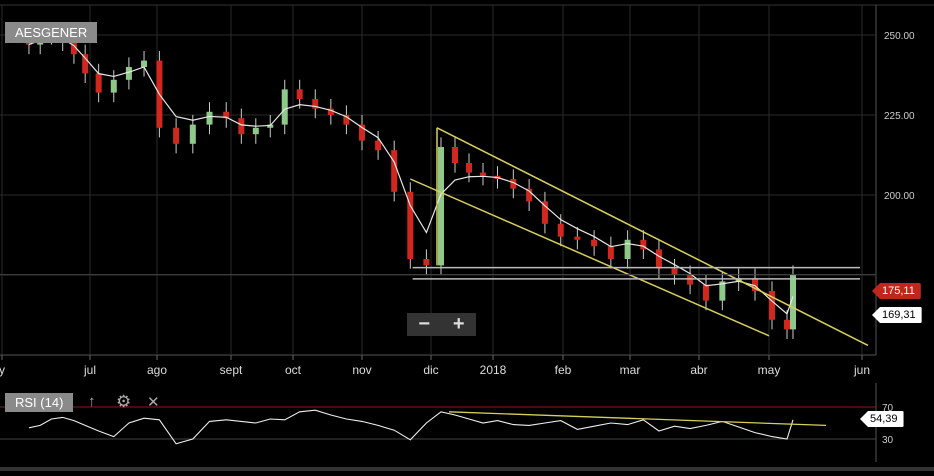 The width and height of the screenshot is (934, 476). I want to click on rsi-trendline, so click(637, 419).